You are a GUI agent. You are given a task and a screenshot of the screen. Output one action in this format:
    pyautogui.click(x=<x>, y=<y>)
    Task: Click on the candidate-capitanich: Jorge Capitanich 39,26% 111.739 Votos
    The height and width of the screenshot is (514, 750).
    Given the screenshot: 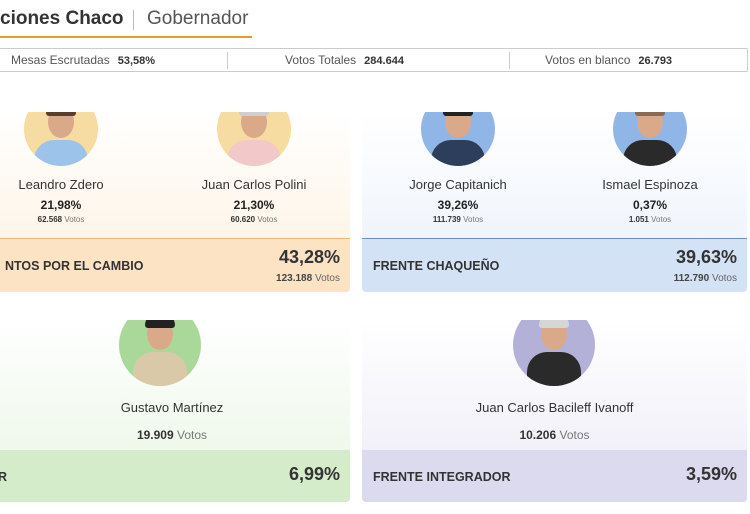 What is the action you would take?
    pyautogui.click(x=458, y=168)
    